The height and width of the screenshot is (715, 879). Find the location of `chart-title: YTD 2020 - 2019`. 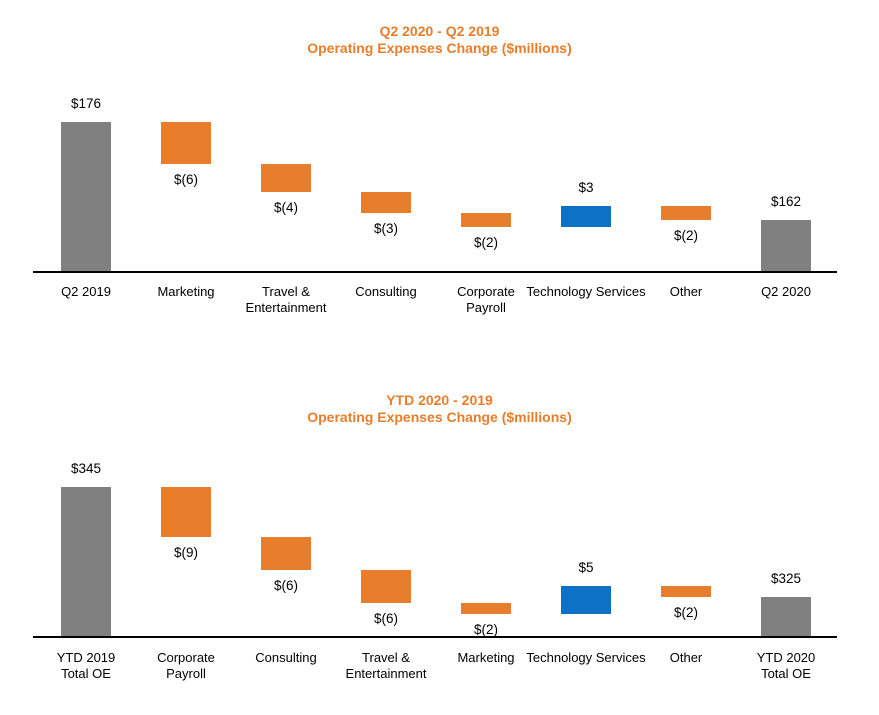

chart-title: YTD 2020 - 2019 is located at coordinates (439, 400).